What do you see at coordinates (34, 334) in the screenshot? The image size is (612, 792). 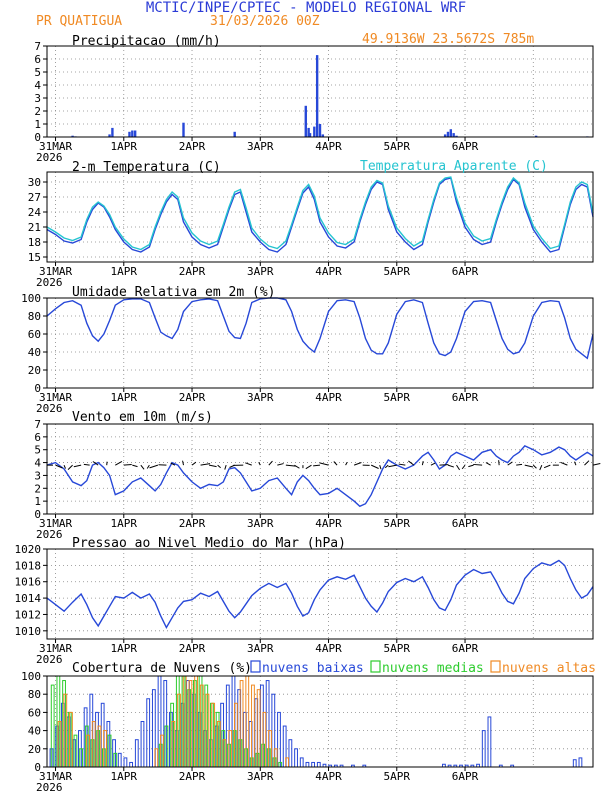 I see `y-tick-label: 60` at bounding box center [34, 334].